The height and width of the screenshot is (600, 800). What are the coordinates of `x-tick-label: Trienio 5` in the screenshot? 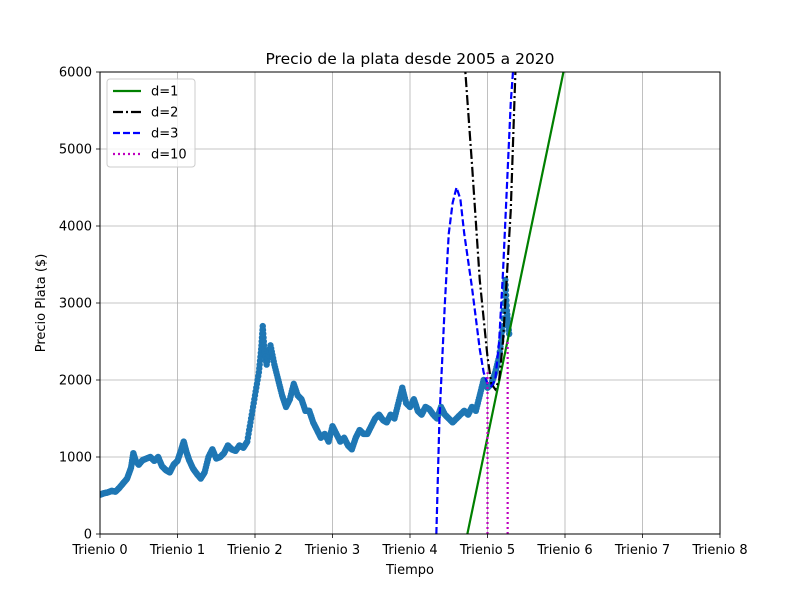 It's located at (487, 550).